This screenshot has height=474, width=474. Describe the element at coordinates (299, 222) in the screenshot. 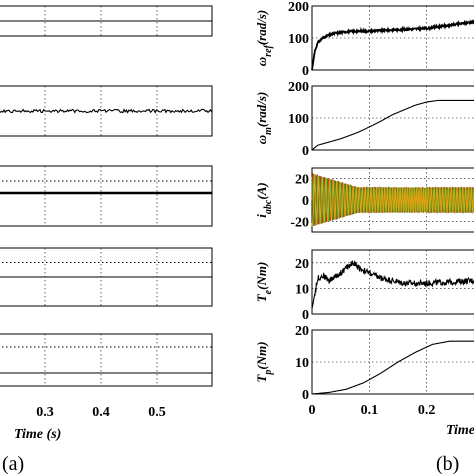

I see `y-tick-label: -20` at that location.